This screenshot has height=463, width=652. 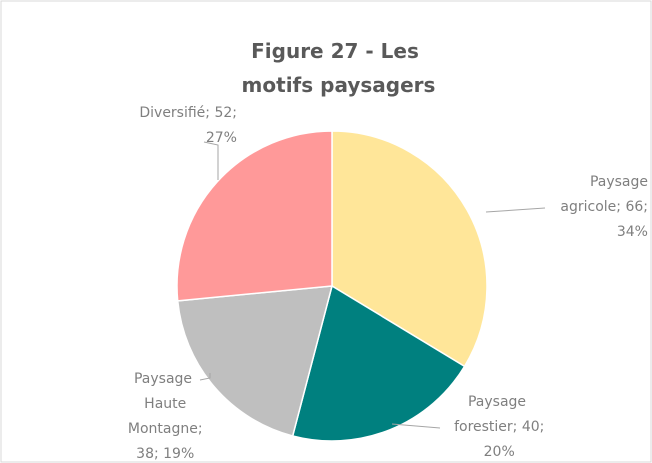 I want to click on data-label: Paysage forestier; 40; 20%, so click(x=497, y=427).